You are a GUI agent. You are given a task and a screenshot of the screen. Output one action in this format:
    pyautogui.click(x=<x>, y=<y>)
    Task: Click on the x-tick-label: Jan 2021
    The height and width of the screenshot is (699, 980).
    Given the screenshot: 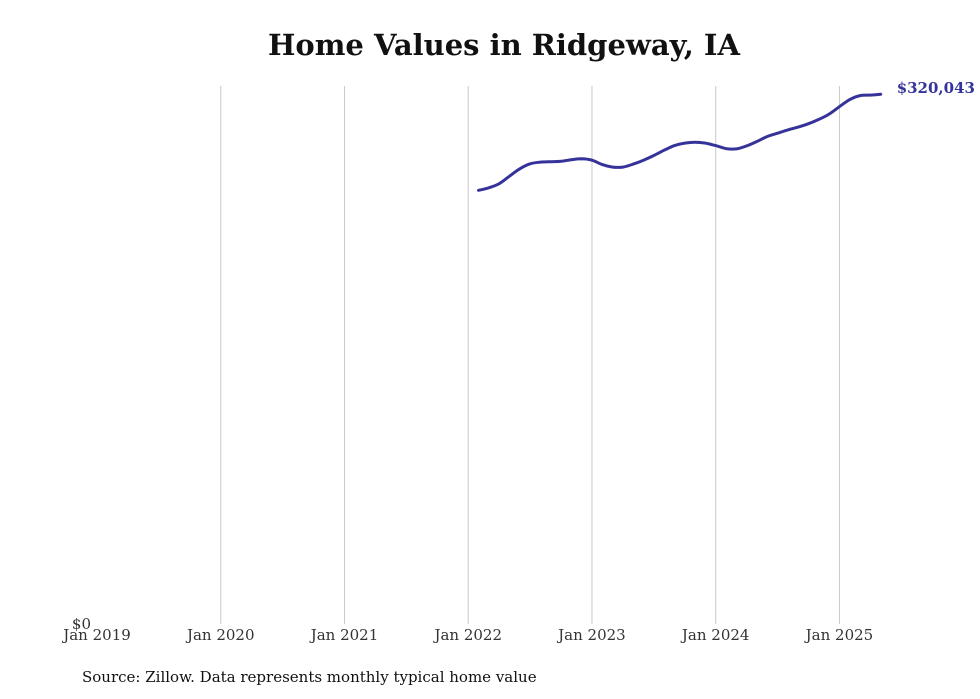 What is the action you would take?
    pyautogui.click(x=344, y=635)
    